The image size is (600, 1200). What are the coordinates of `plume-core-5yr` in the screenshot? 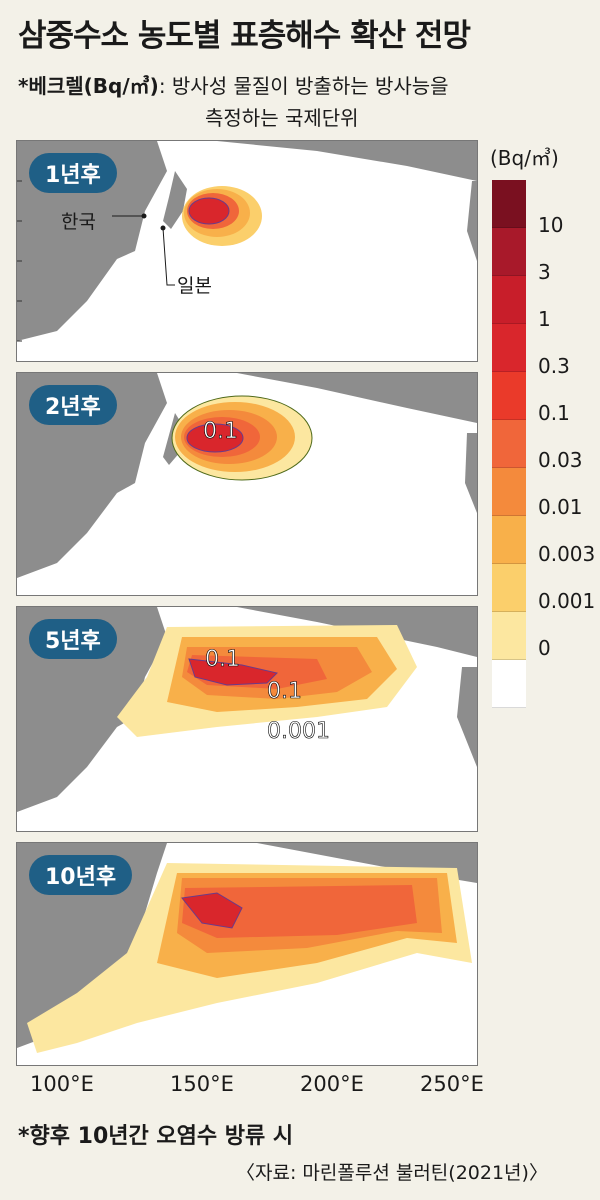 It's located at (233, 672).